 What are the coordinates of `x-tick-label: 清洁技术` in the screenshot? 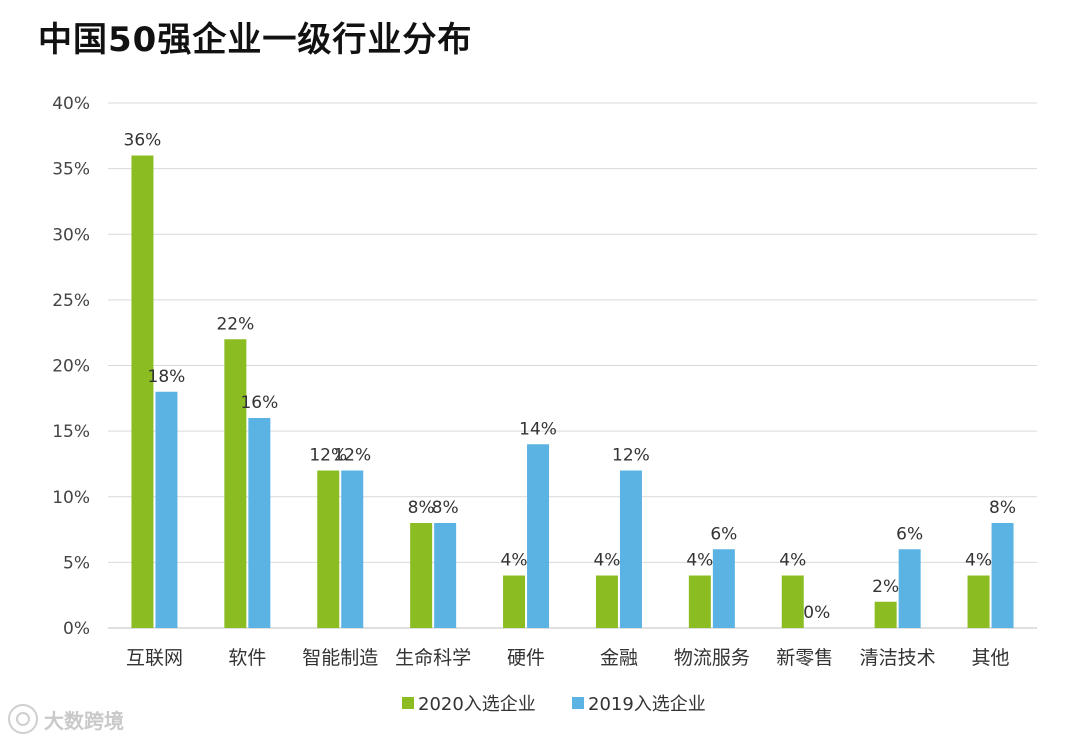 It's located at (898, 658).